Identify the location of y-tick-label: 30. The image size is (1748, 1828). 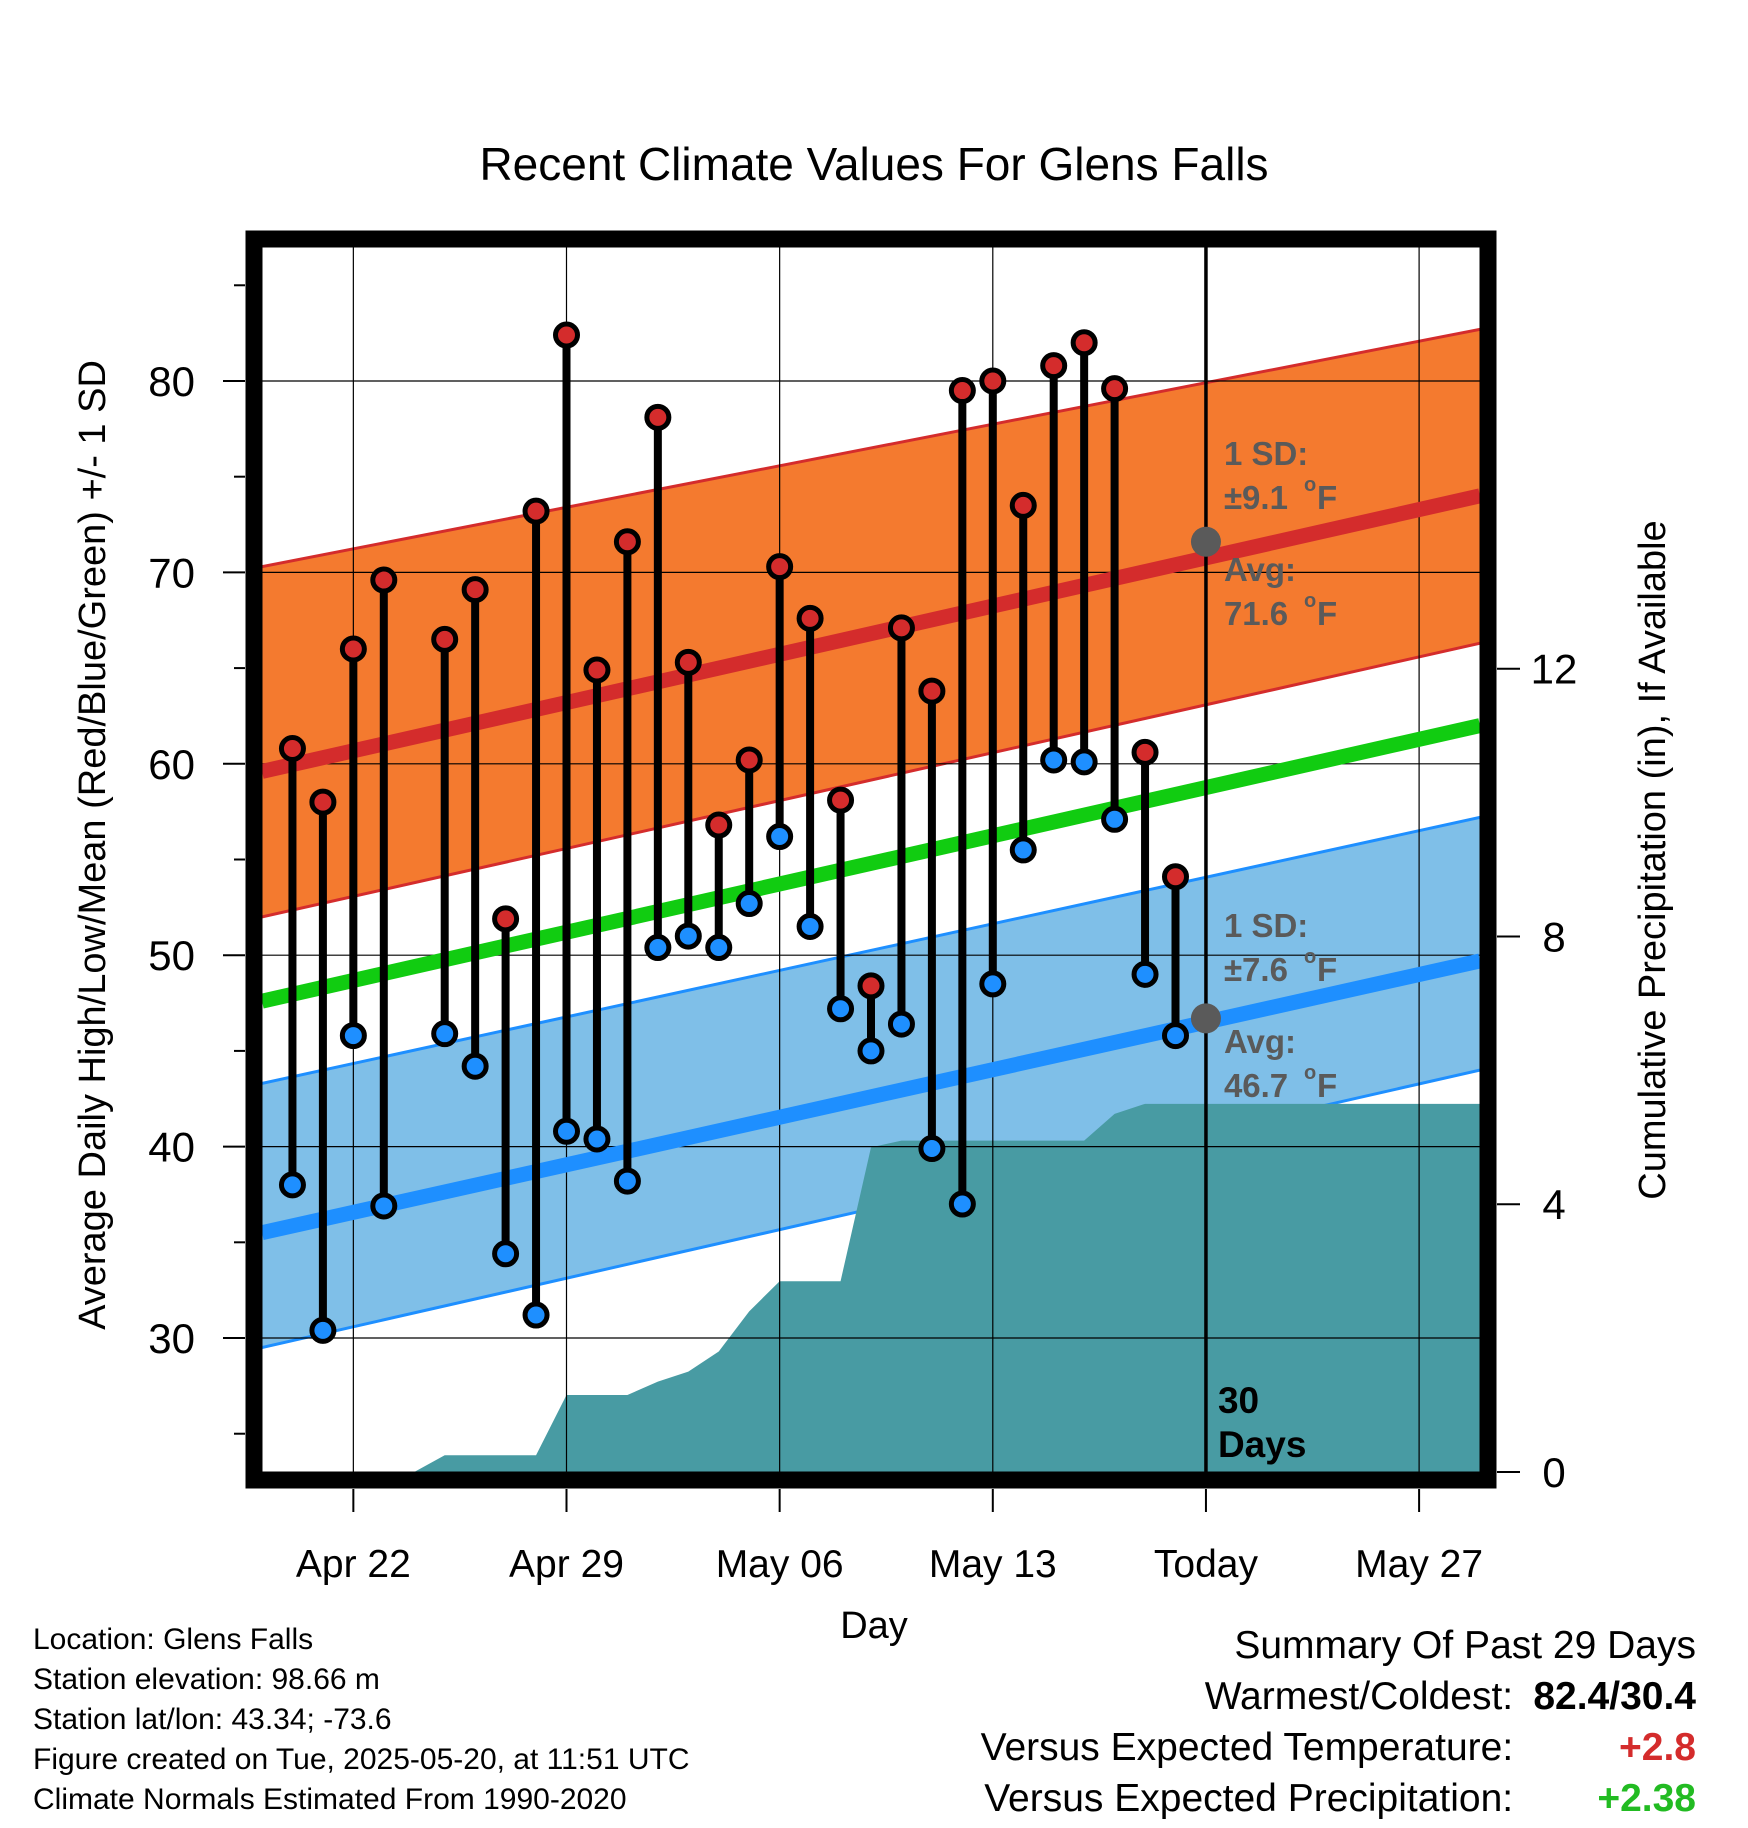
(171, 1338).